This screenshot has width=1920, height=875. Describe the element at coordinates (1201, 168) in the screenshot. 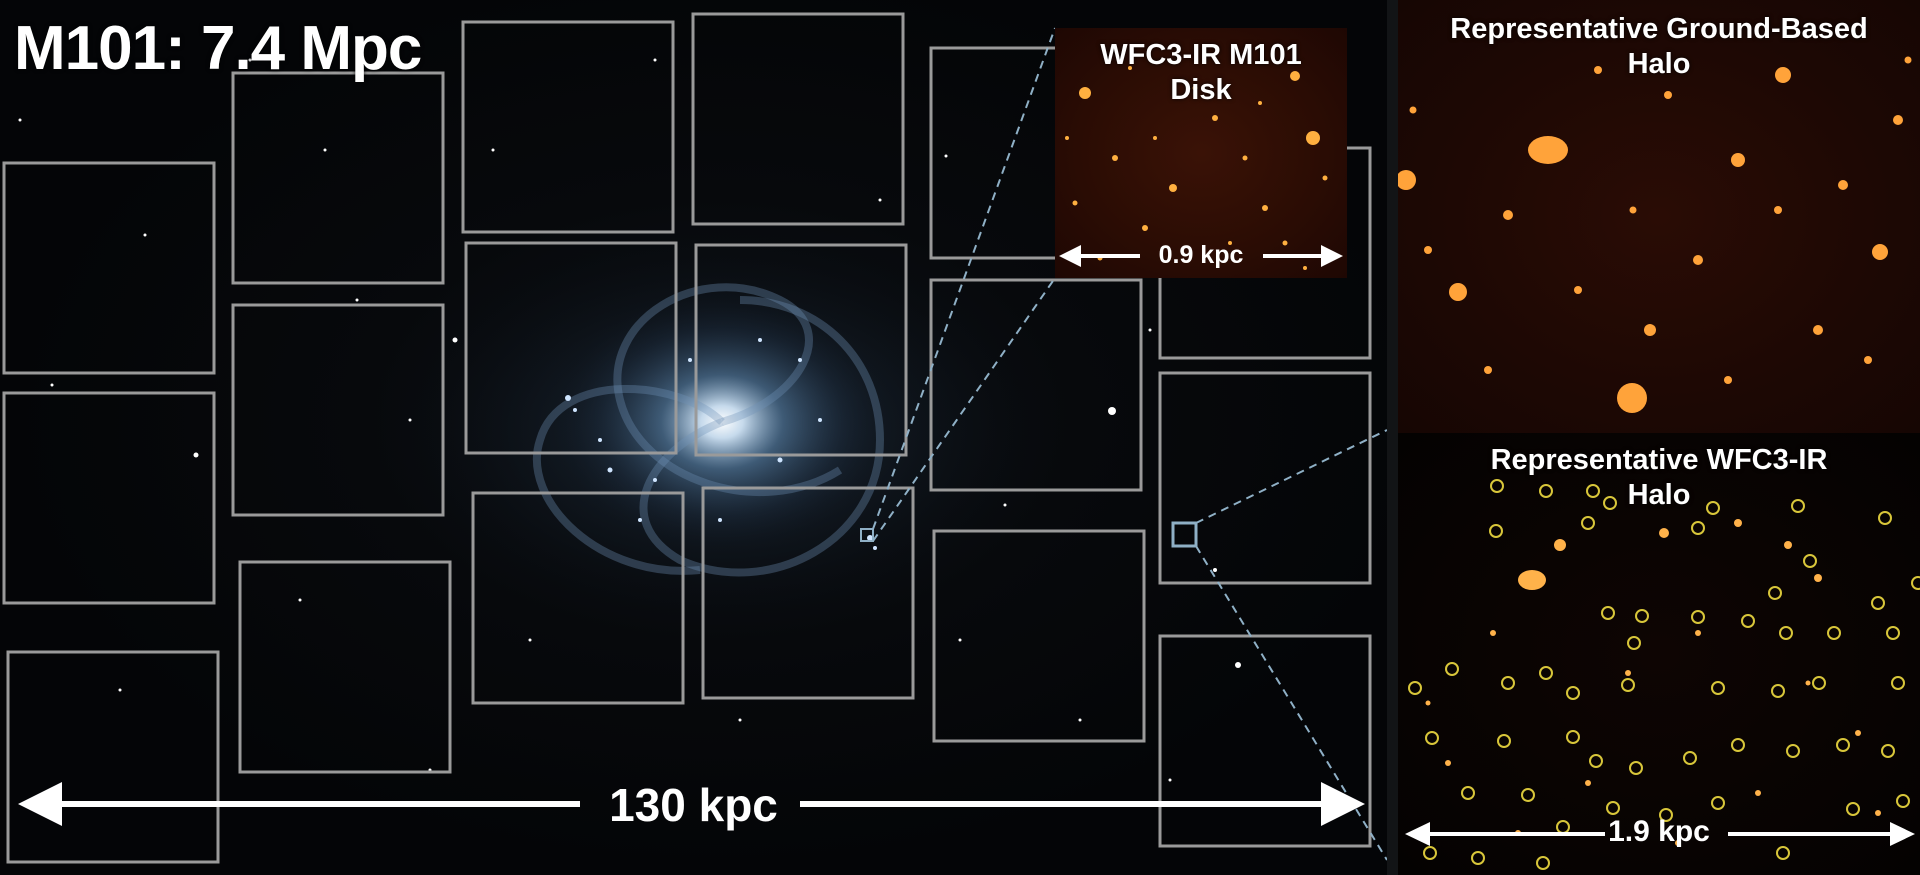

I see `disk-inset-svg` at that location.